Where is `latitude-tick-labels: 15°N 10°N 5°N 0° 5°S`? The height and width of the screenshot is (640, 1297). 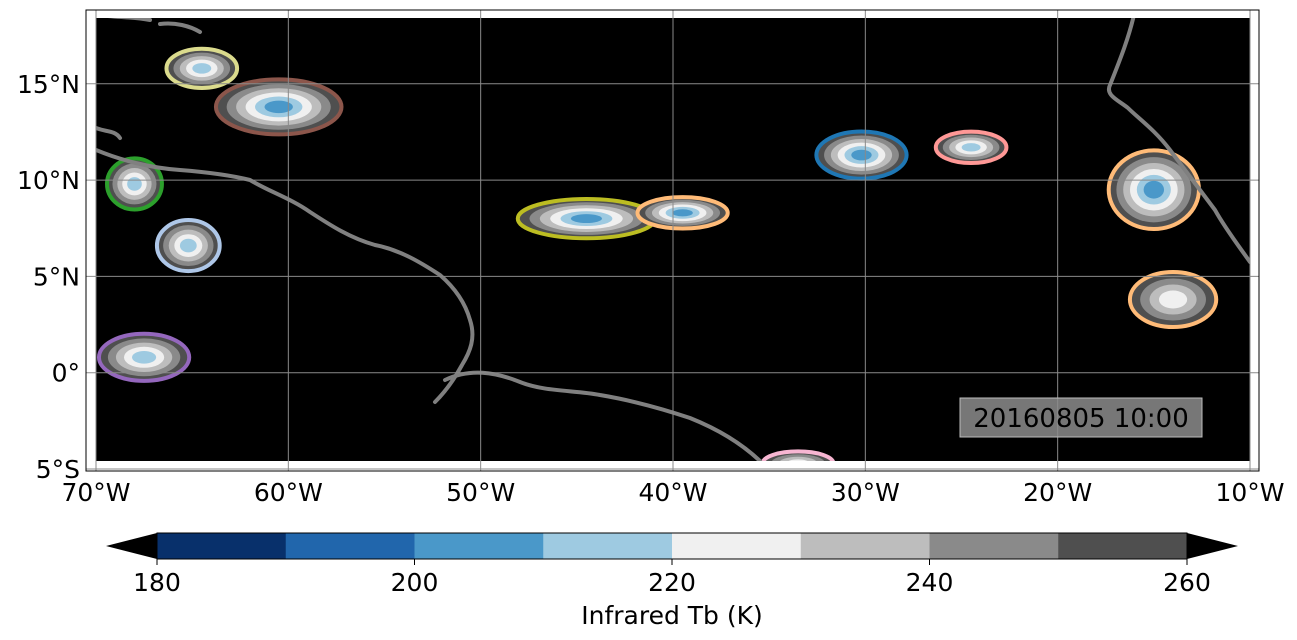
latitude-tick-labels: 15°N 10°N 5°N 0° 5°S is located at coordinates (48, 277).